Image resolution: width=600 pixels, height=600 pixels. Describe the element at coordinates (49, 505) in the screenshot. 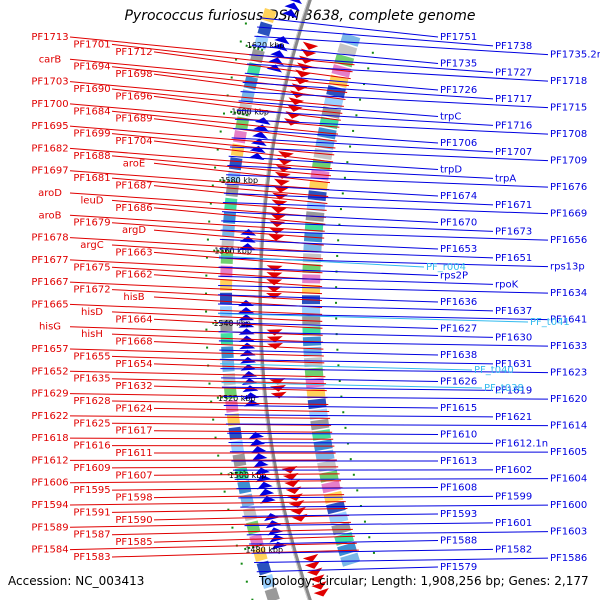

I see `left-gene-label: PF1594` at that location.